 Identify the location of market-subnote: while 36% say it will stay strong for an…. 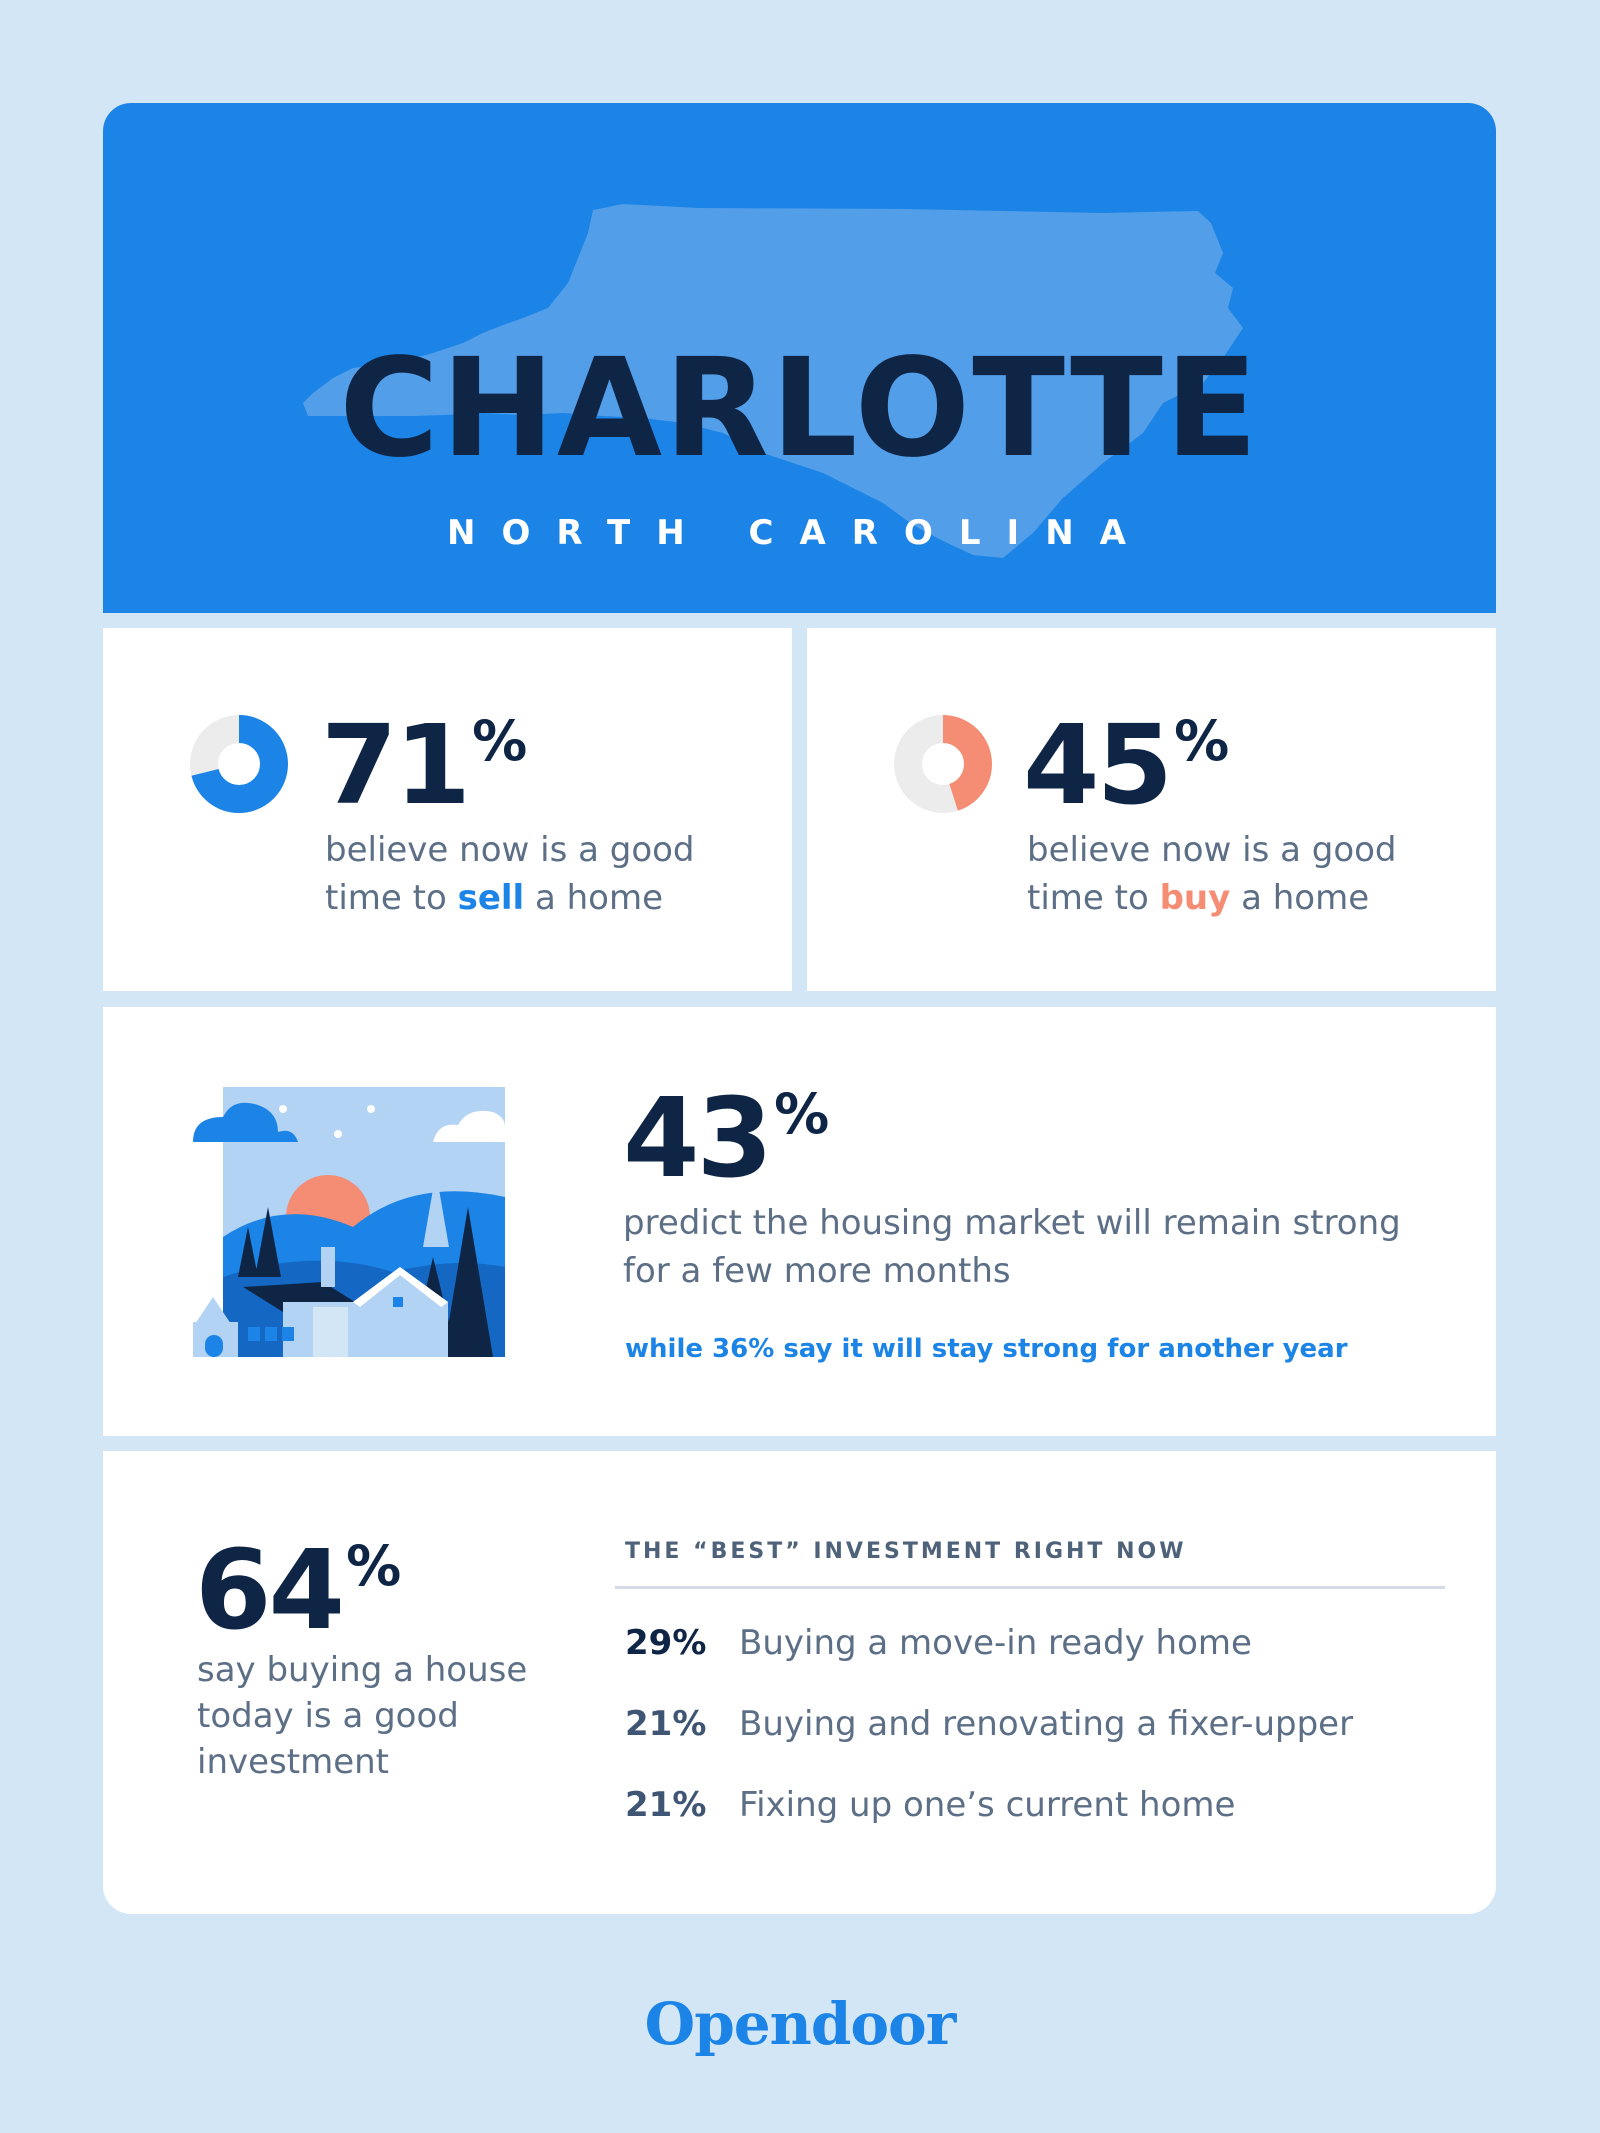
(986, 1349).